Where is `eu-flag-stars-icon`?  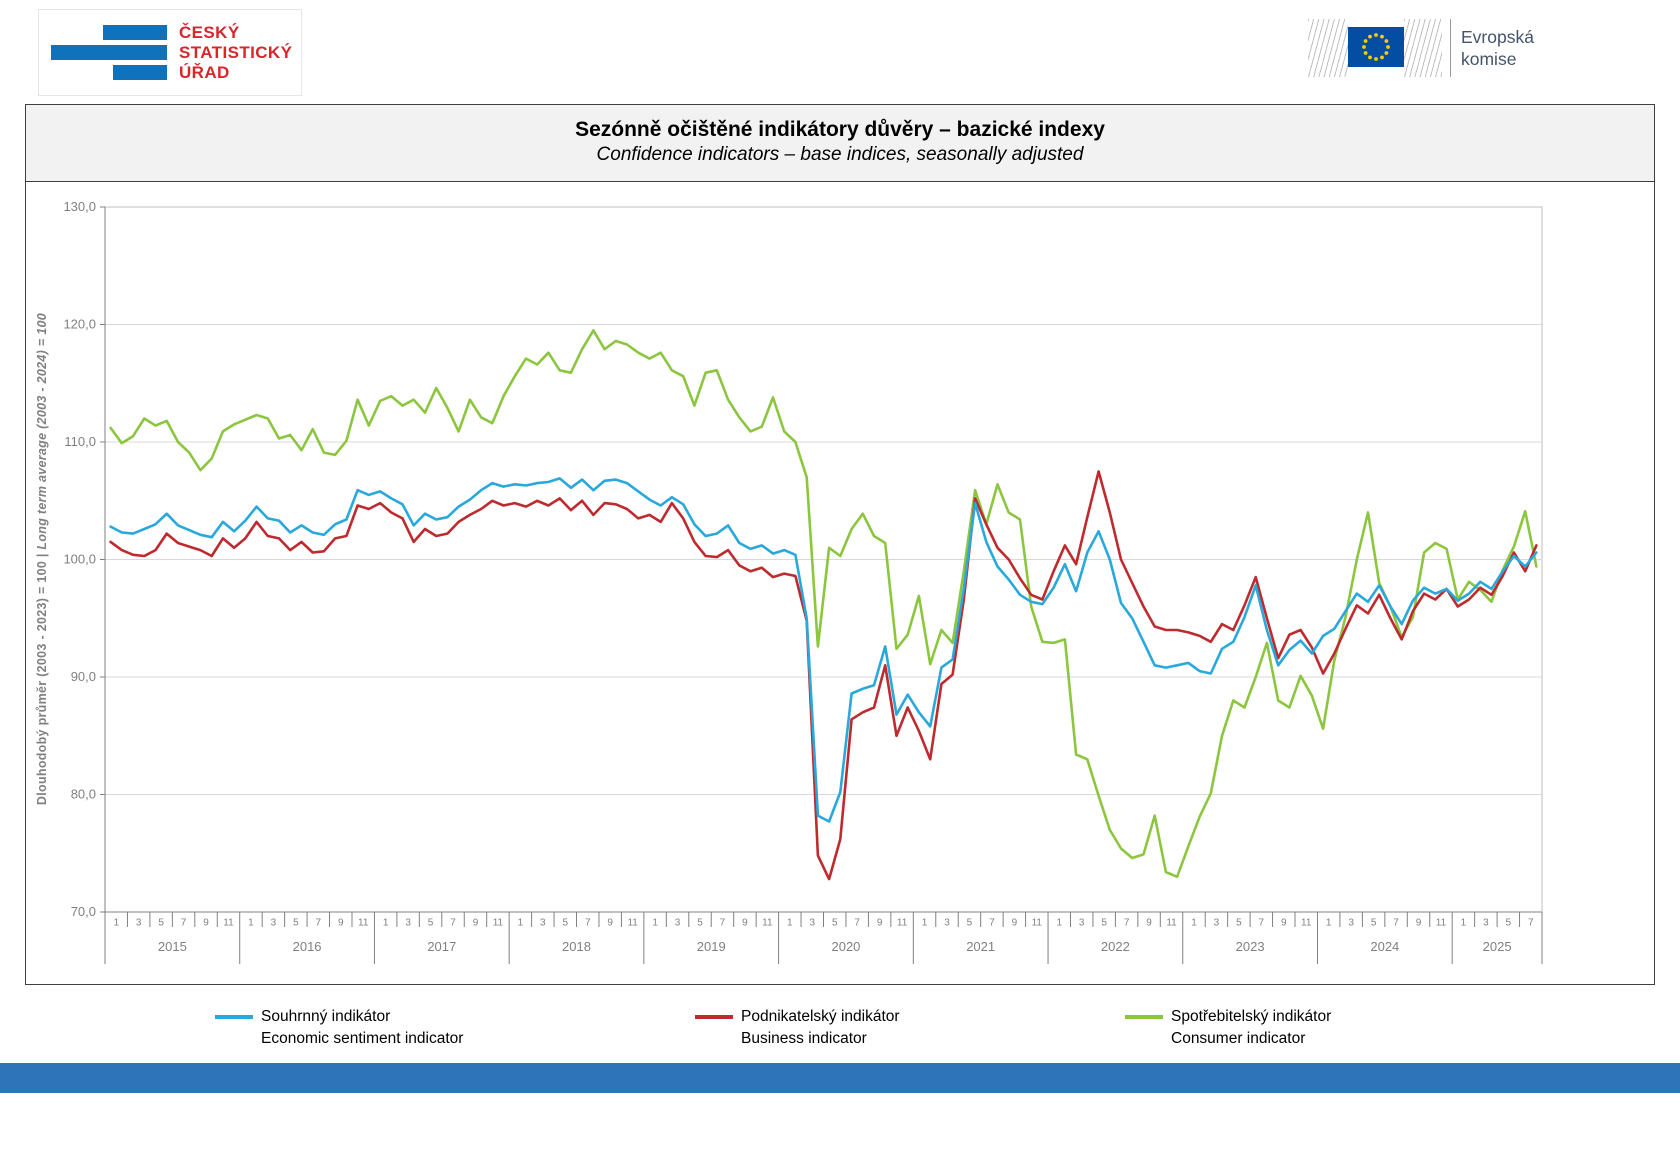 eu-flag-stars-icon is located at coordinates (1376, 47).